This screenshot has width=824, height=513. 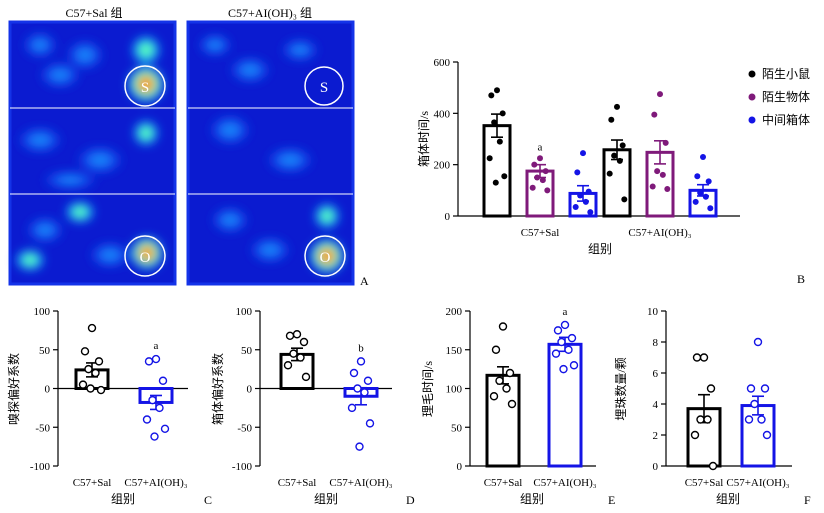 I want to click on y-tick-label: 0, so click(x=656, y=467).